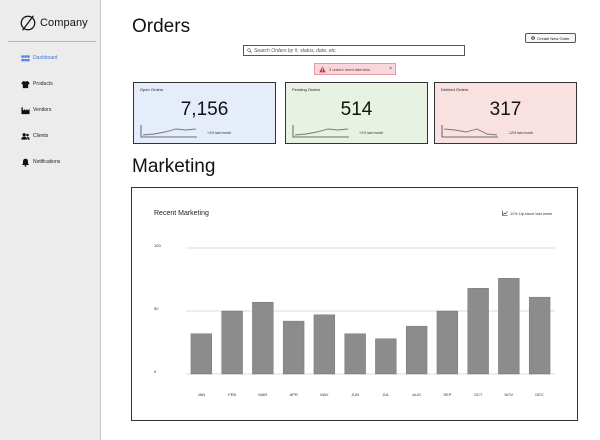 The image size is (600, 440). I want to click on create-order-button: Create New Order, so click(550, 38).